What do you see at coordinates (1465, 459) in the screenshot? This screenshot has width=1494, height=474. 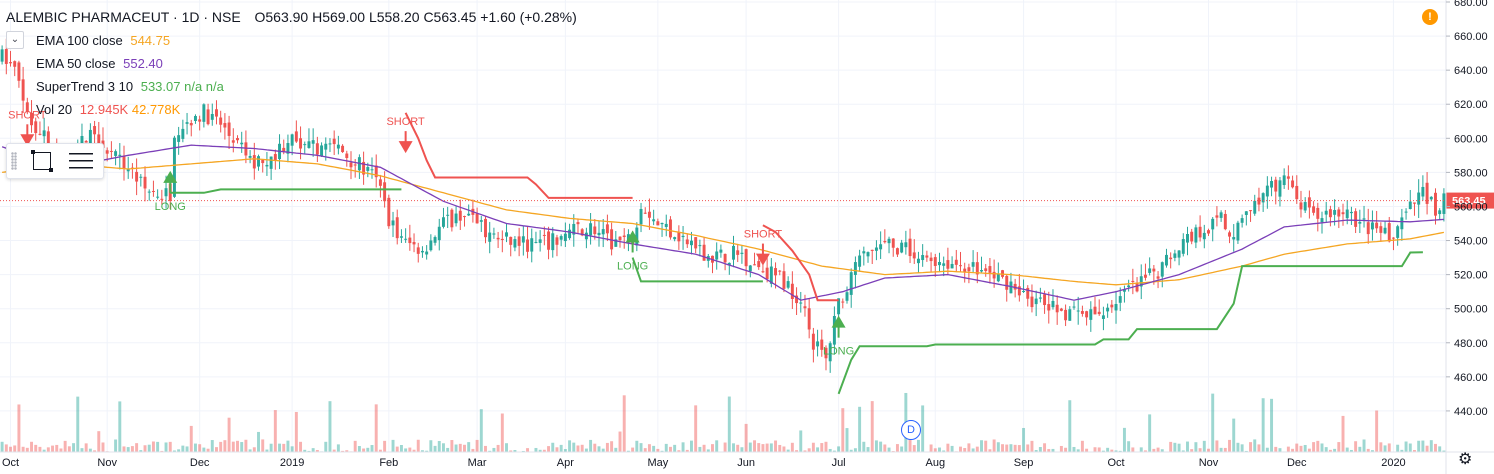 I see `gear-icon: ⚙` at bounding box center [1465, 459].